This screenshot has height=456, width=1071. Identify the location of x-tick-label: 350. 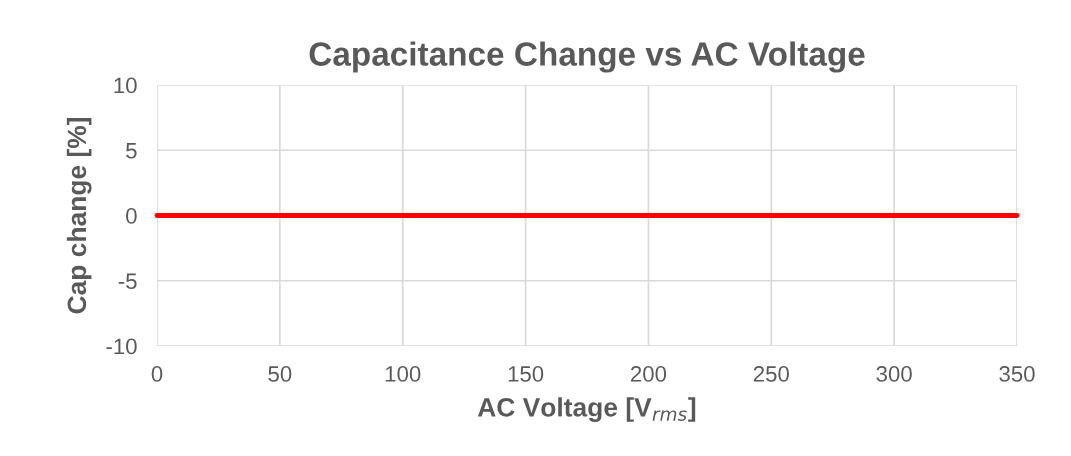
(1017, 374).